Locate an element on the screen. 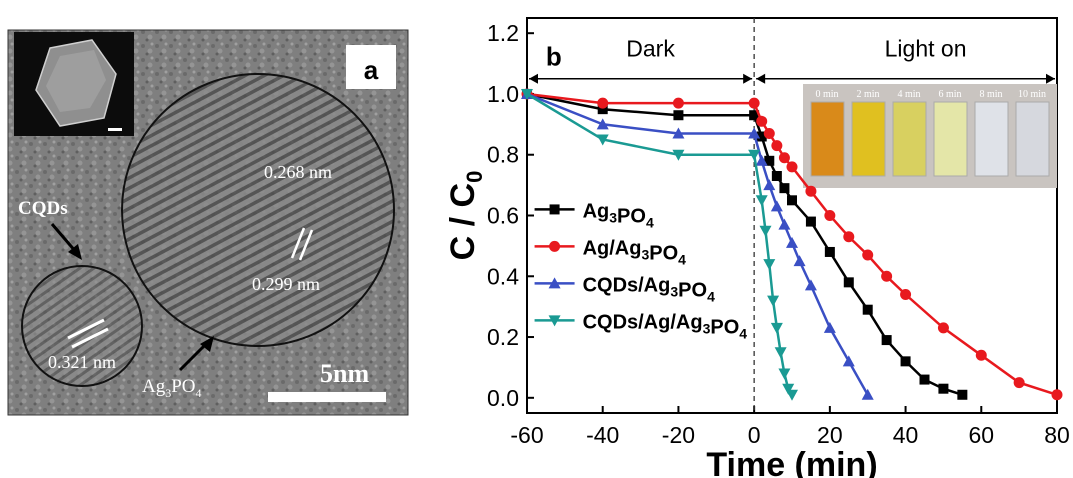  particle-small-outline is located at coordinates (82, 326).